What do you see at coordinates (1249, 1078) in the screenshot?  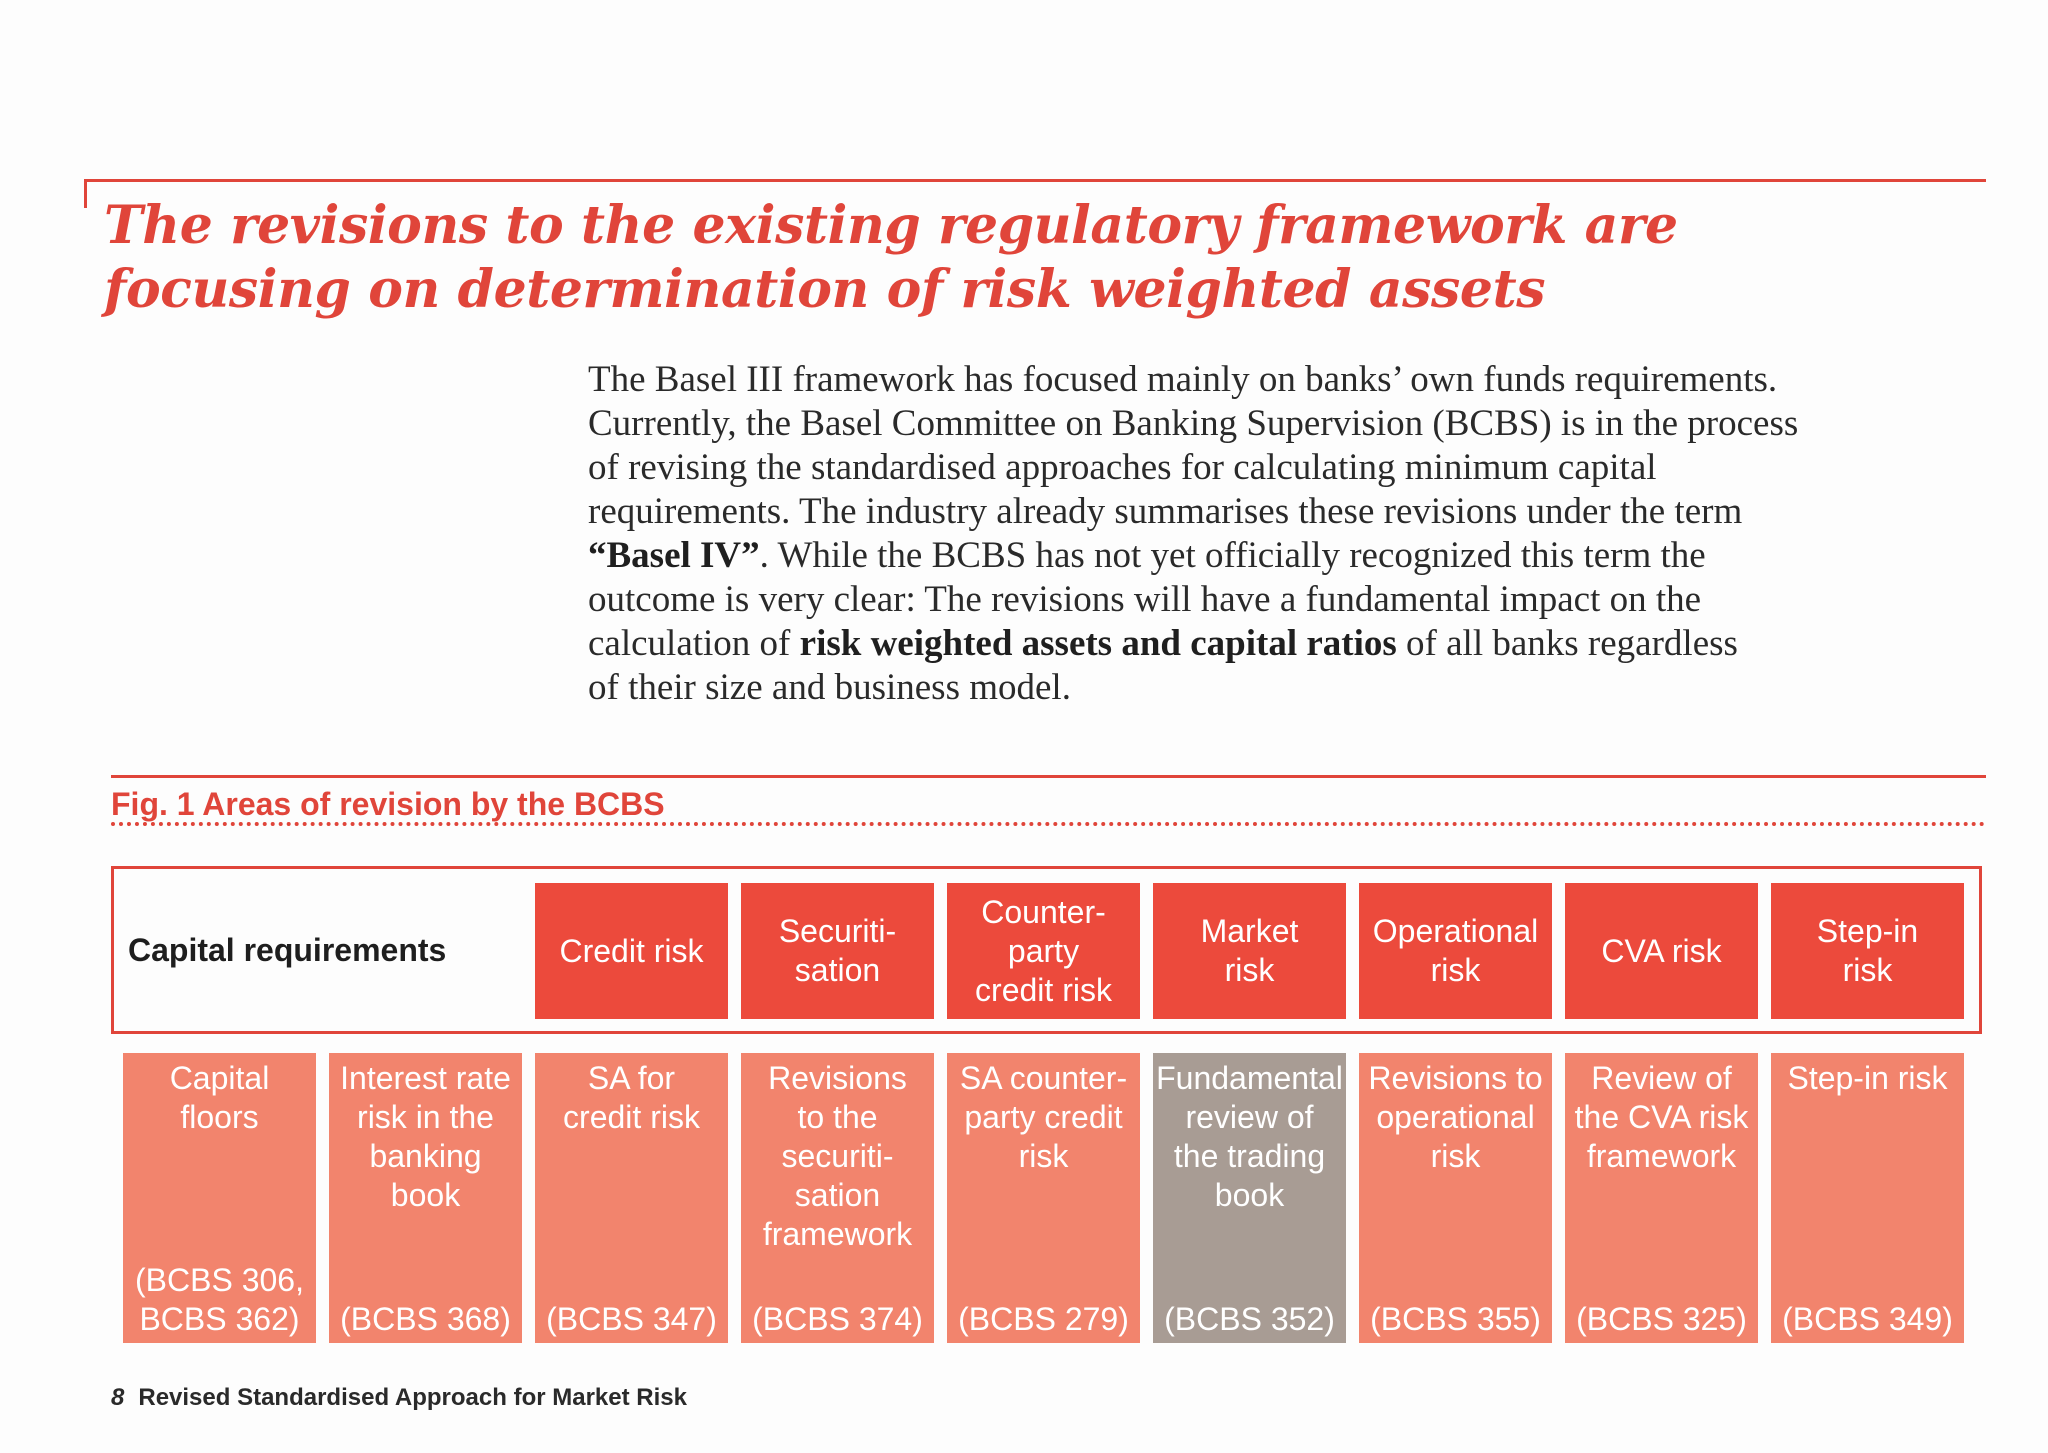 I see `revision-area-label: Fundamental` at bounding box center [1249, 1078].